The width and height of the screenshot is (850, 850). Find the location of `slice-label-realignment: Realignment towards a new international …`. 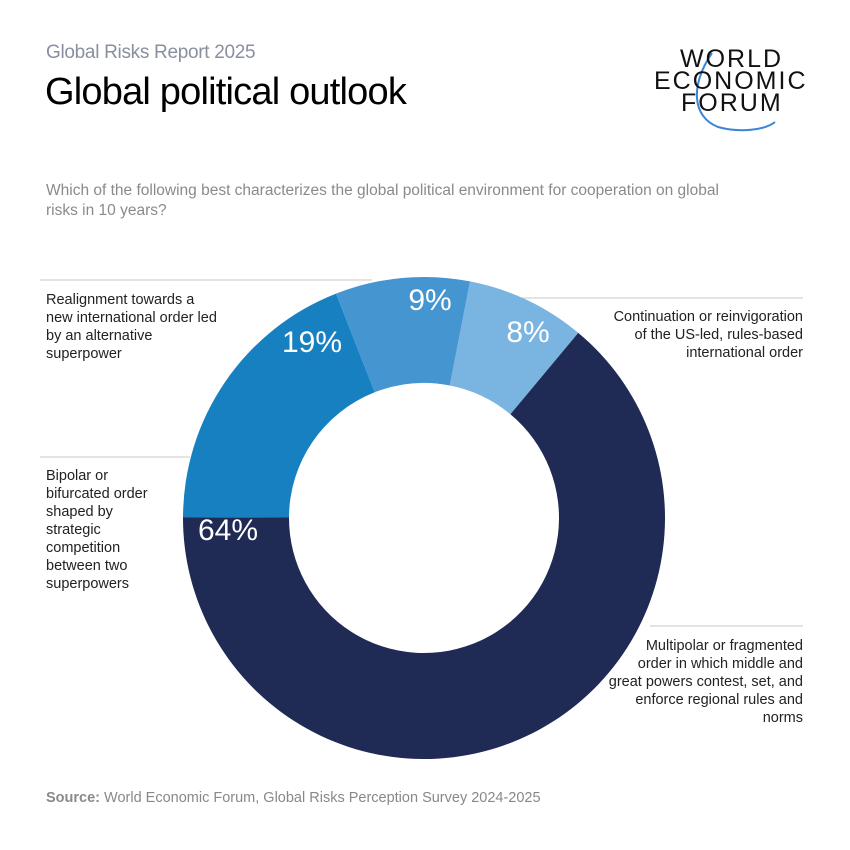

slice-label-realignment: Realignment towards a new international … is located at coordinates (131, 327).